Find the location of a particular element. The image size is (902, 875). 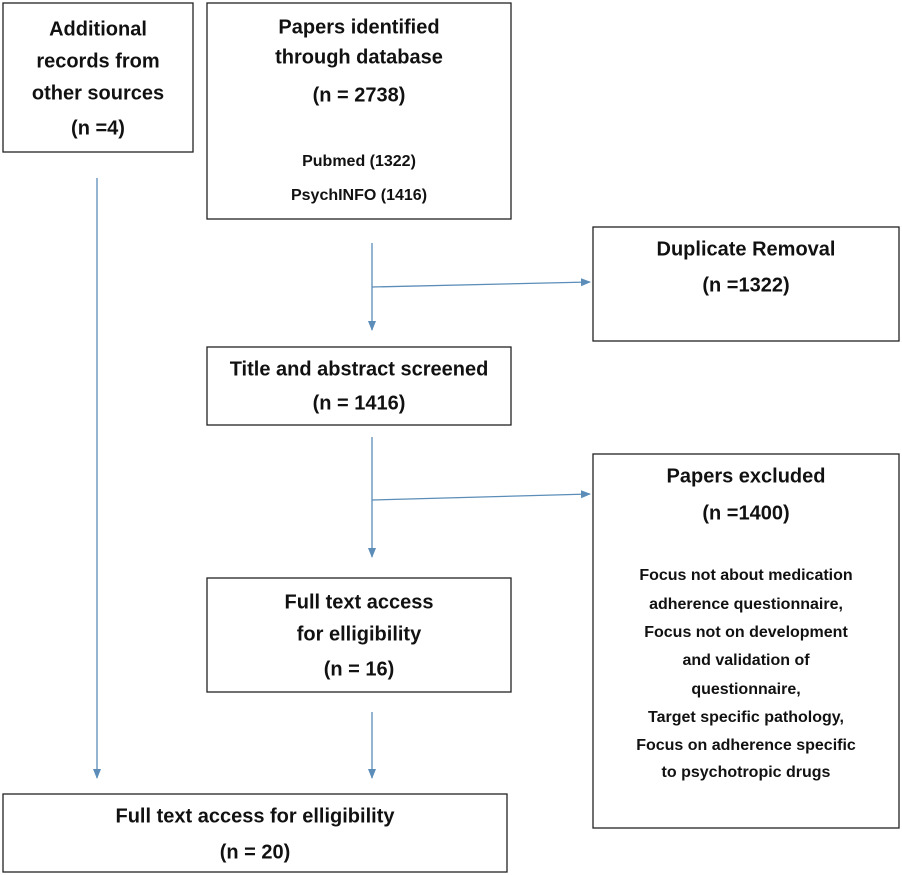

node-text: through database is located at coordinates (359, 57).